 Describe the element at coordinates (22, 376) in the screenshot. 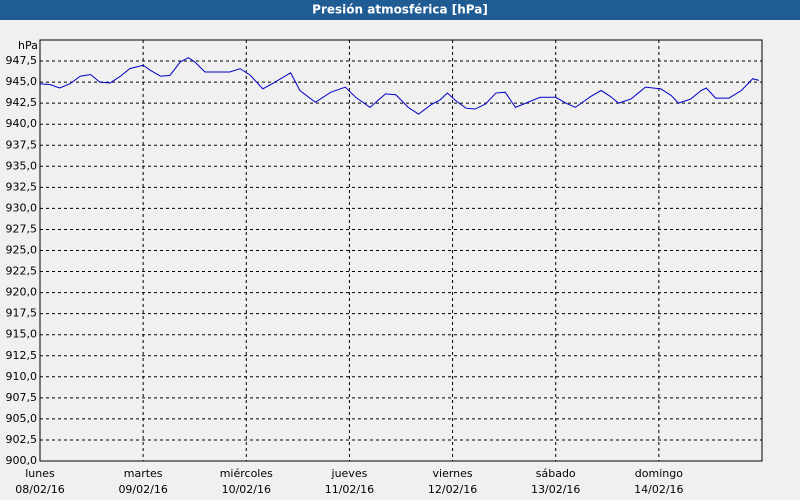

I see `y-tick-label: 910,0` at that location.